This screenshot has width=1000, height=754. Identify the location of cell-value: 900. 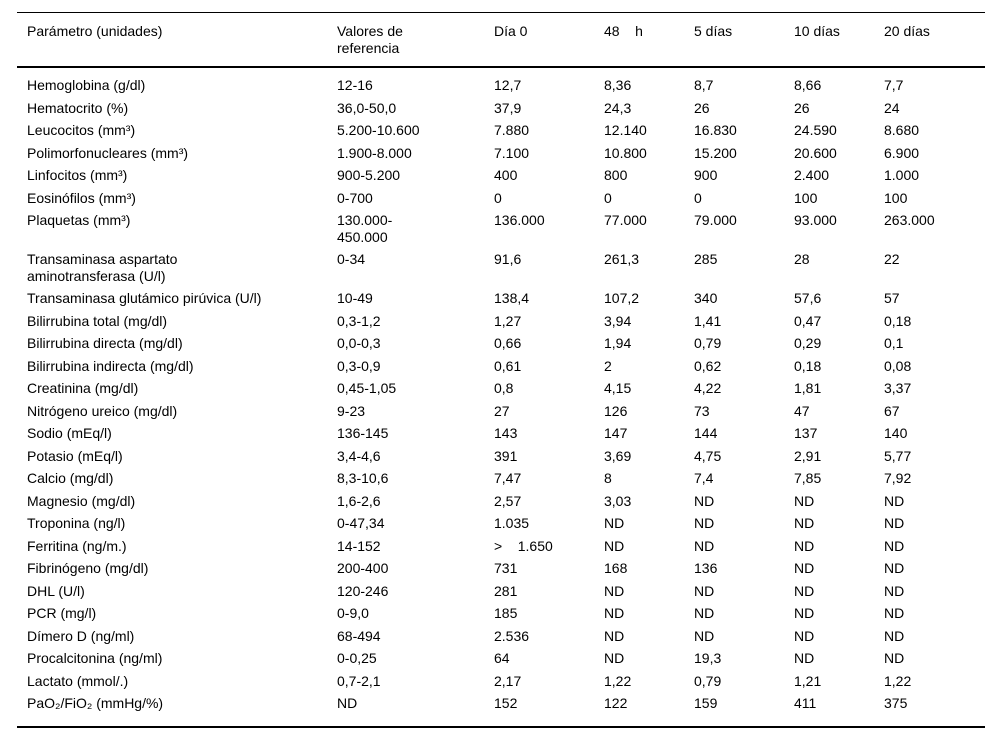
(706, 175).